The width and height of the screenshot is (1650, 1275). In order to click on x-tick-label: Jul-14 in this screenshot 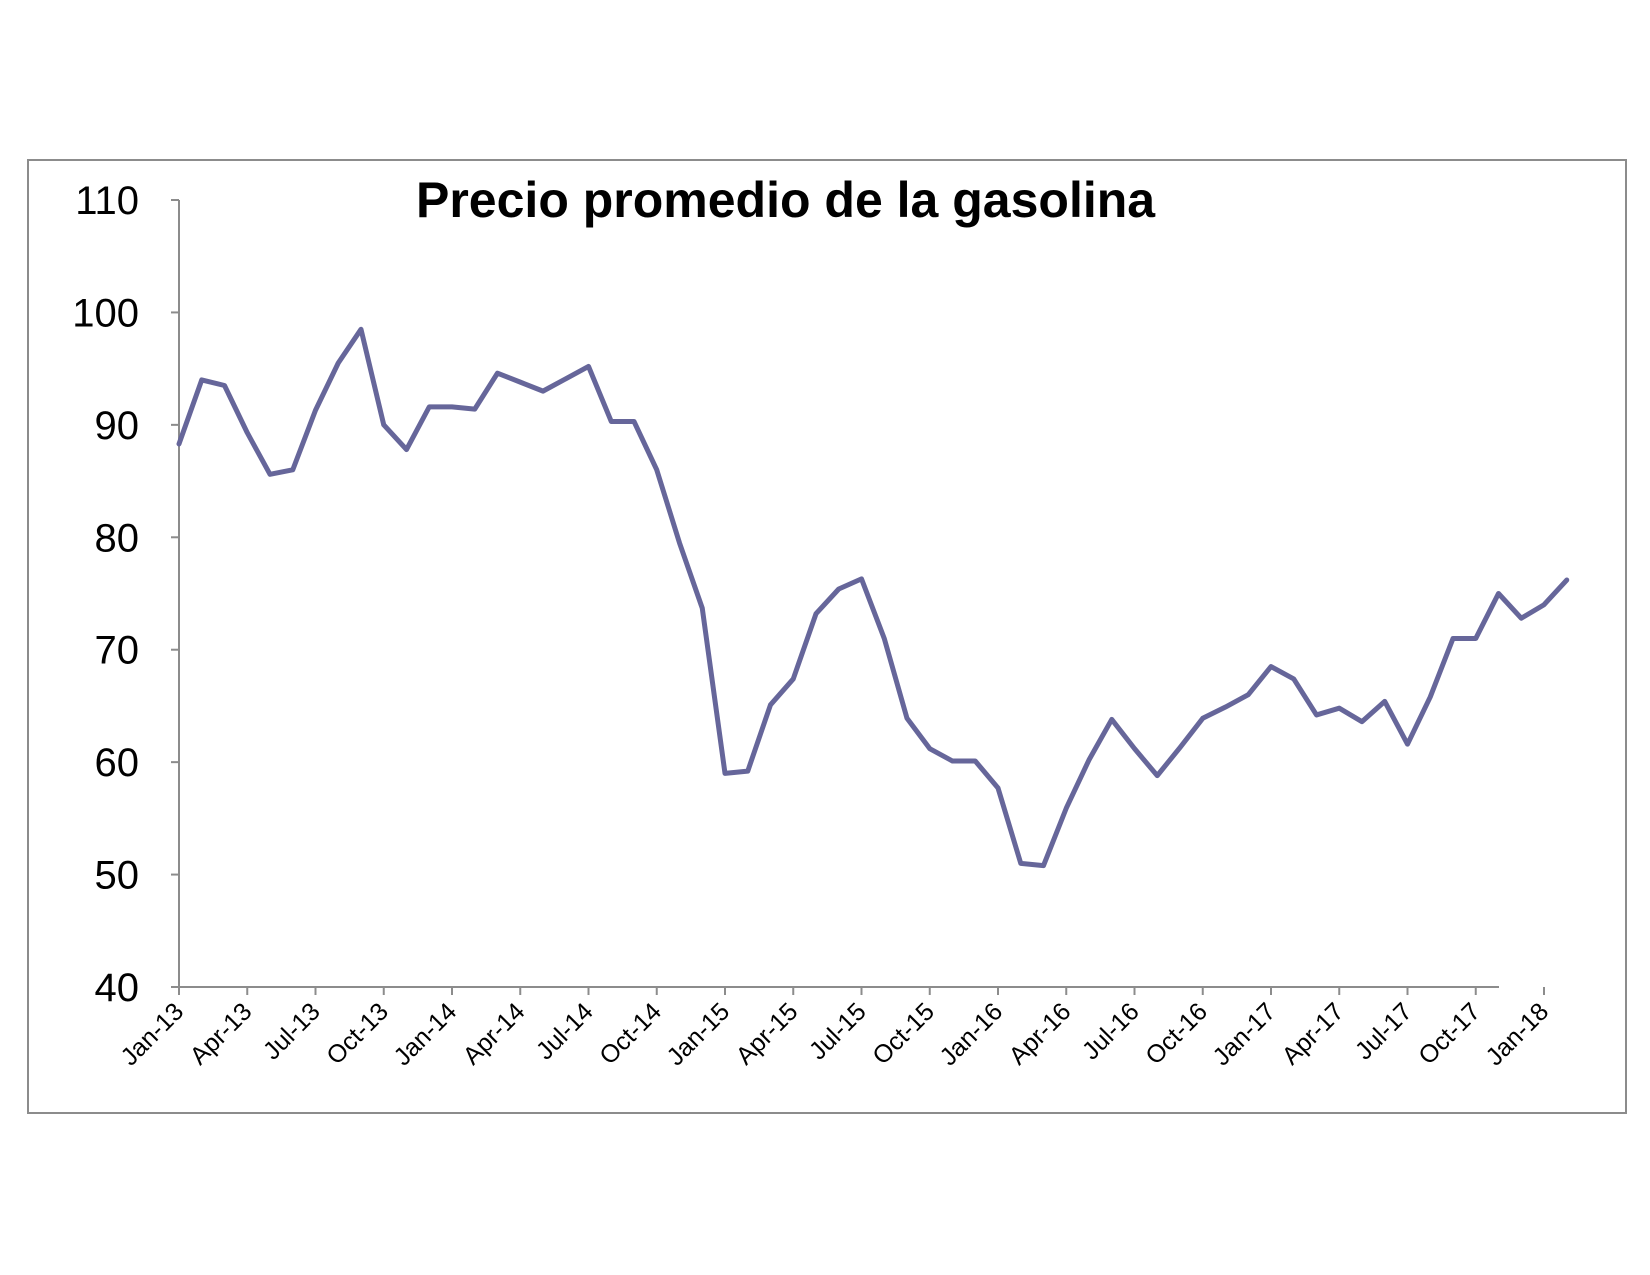, I will do `click(565, 1031)`.